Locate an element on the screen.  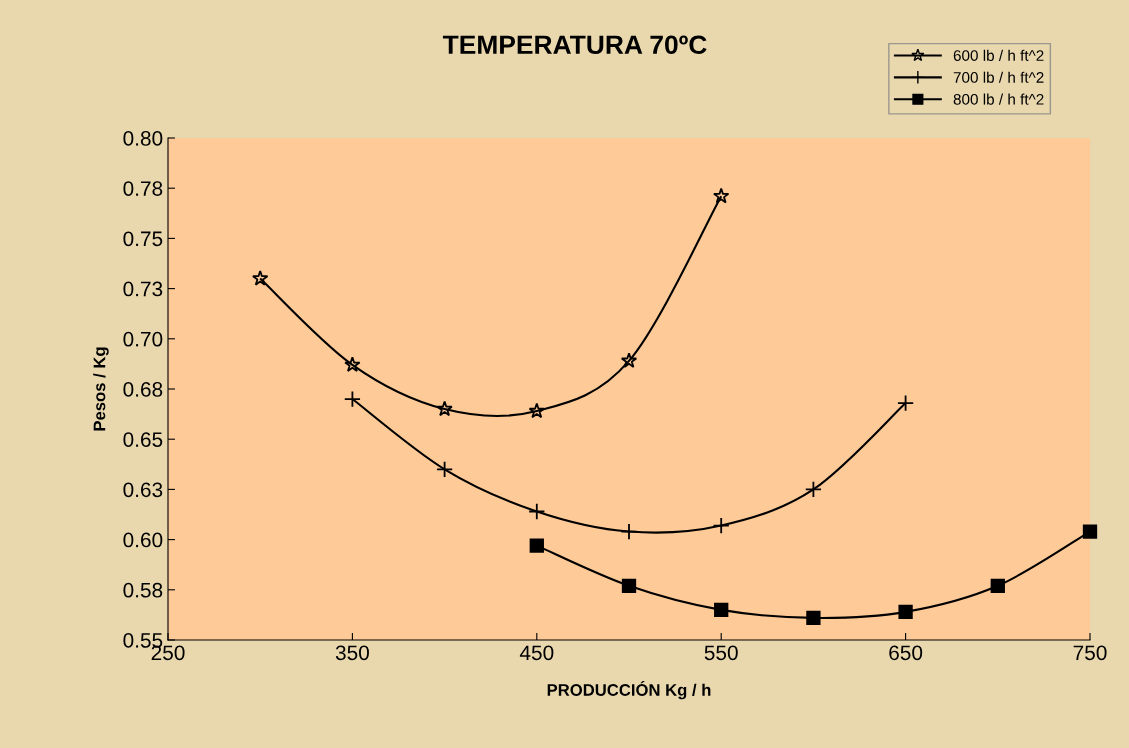
y-tick-label: 0.60 is located at coordinates (143, 540).